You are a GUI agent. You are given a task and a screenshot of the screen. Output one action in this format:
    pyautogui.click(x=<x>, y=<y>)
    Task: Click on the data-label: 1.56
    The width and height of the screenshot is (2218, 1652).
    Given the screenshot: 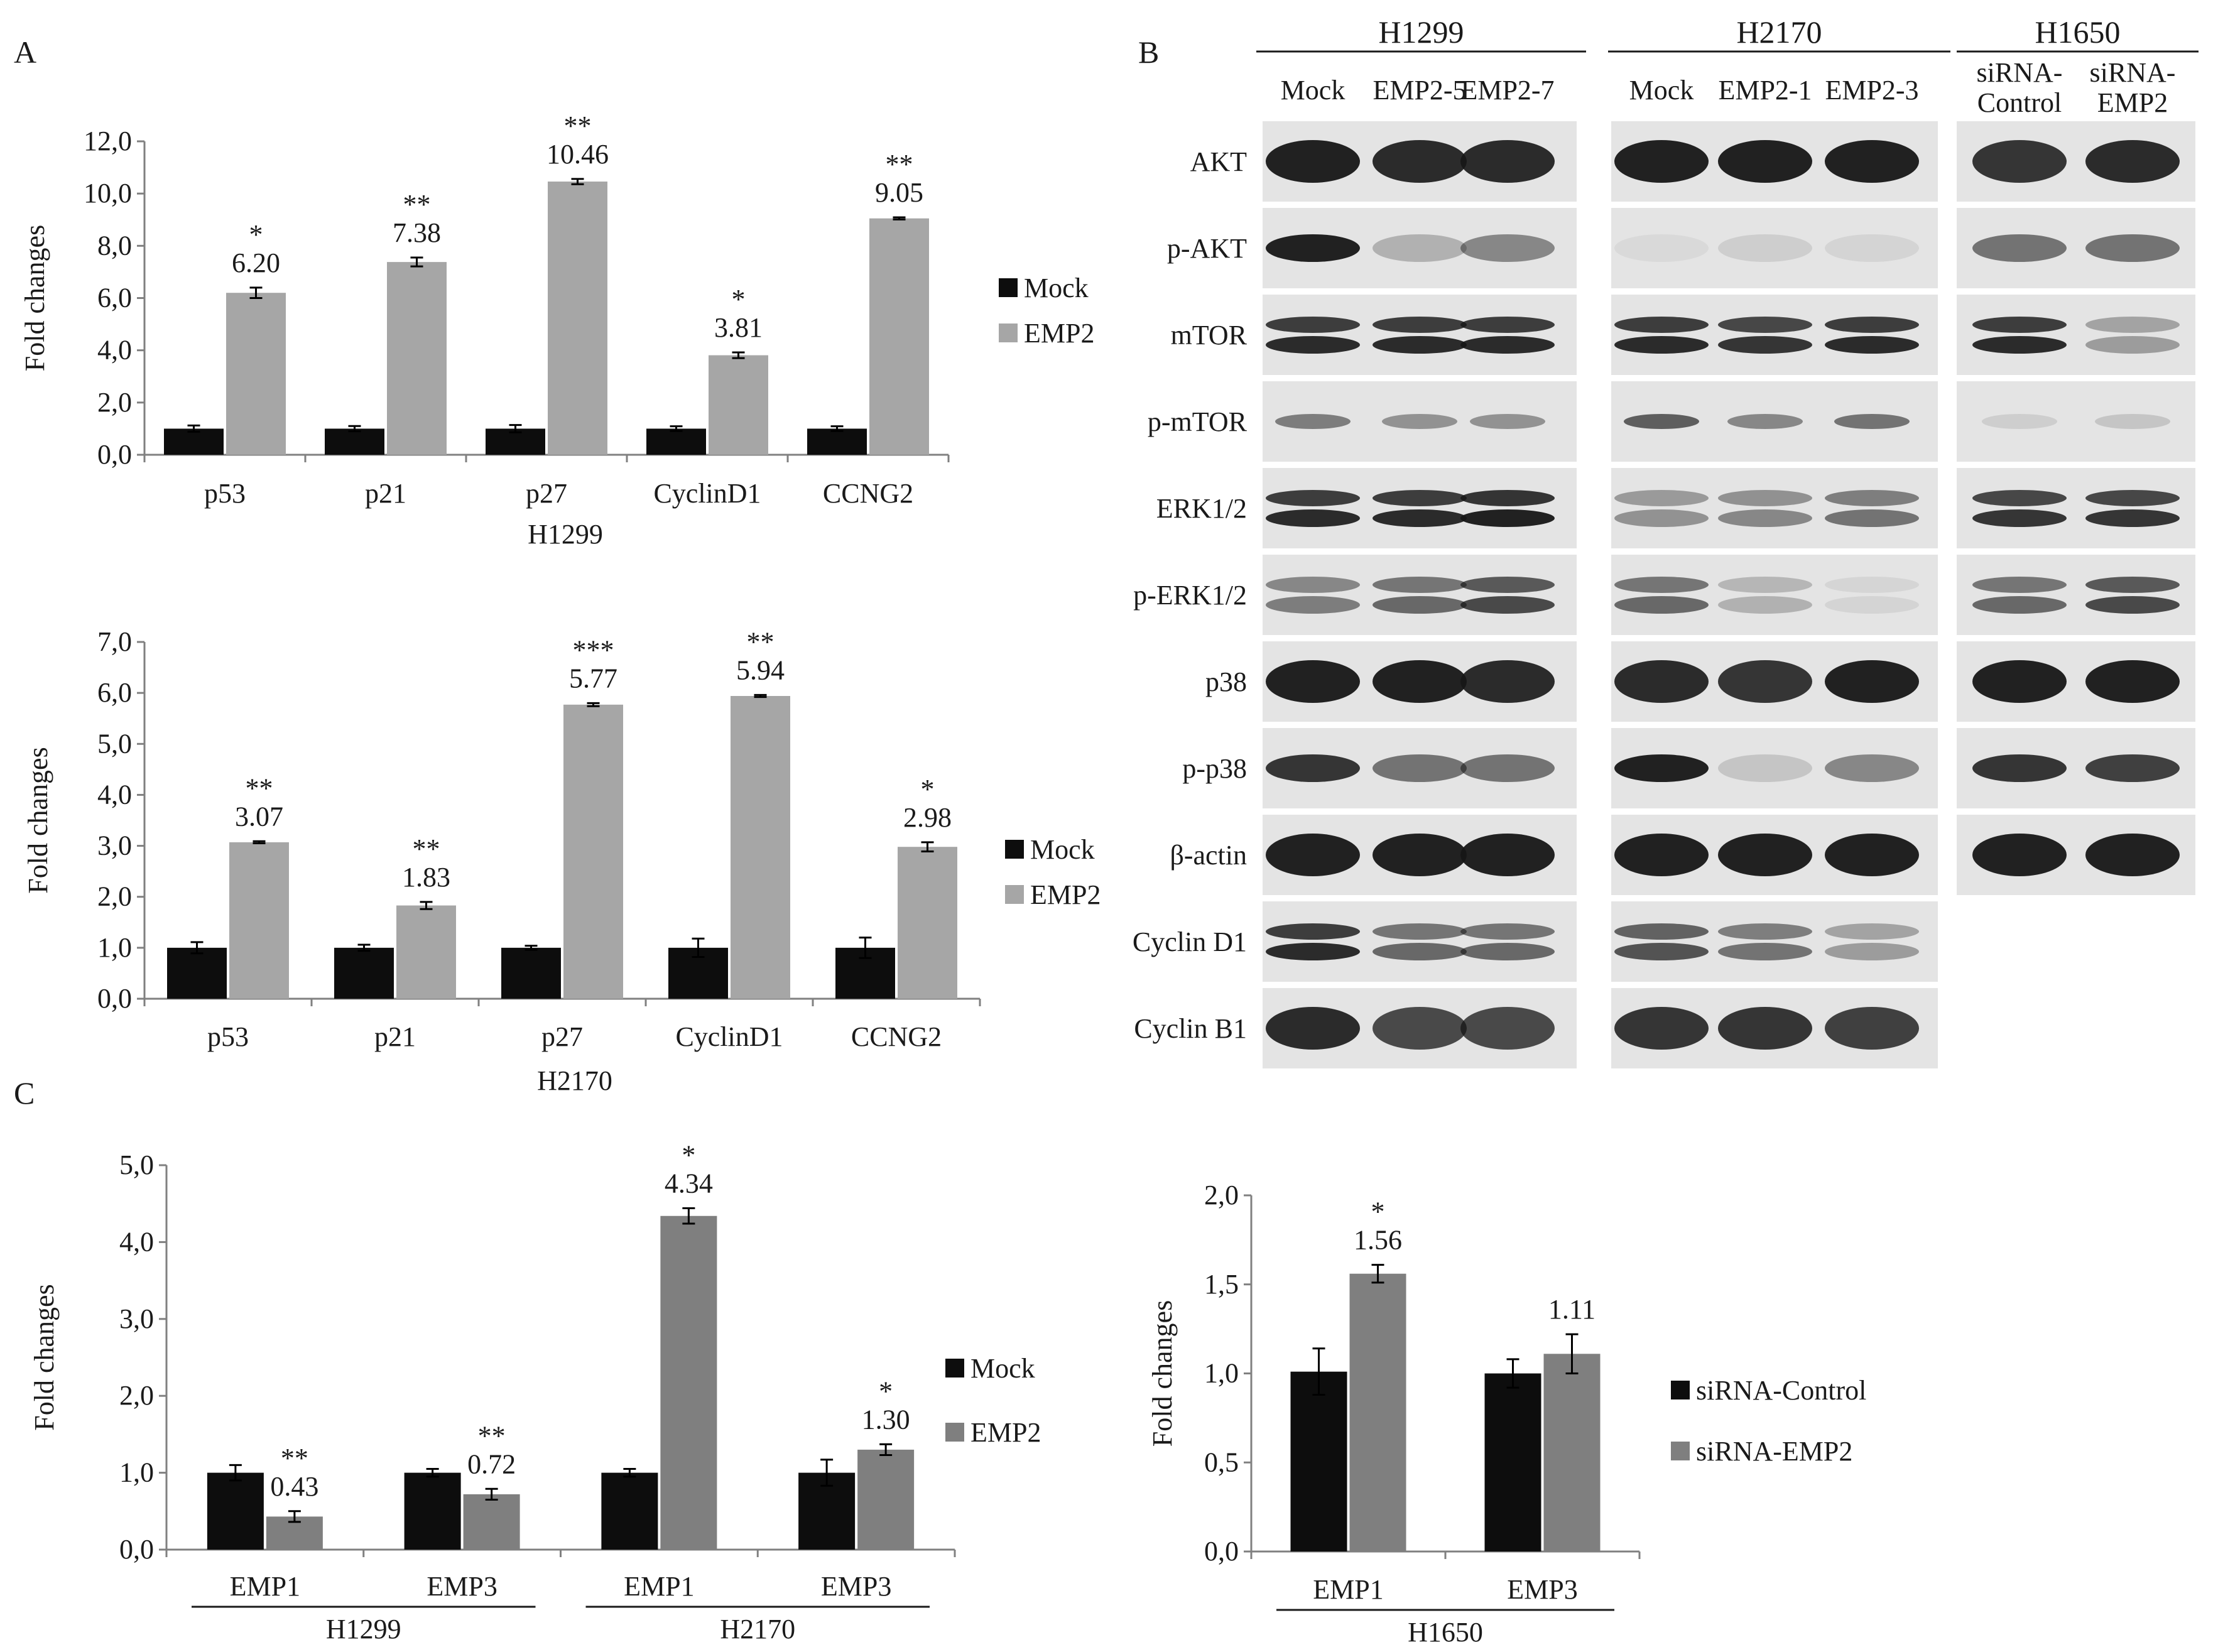 What is the action you would take?
    pyautogui.click(x=1378, y=1240)
    